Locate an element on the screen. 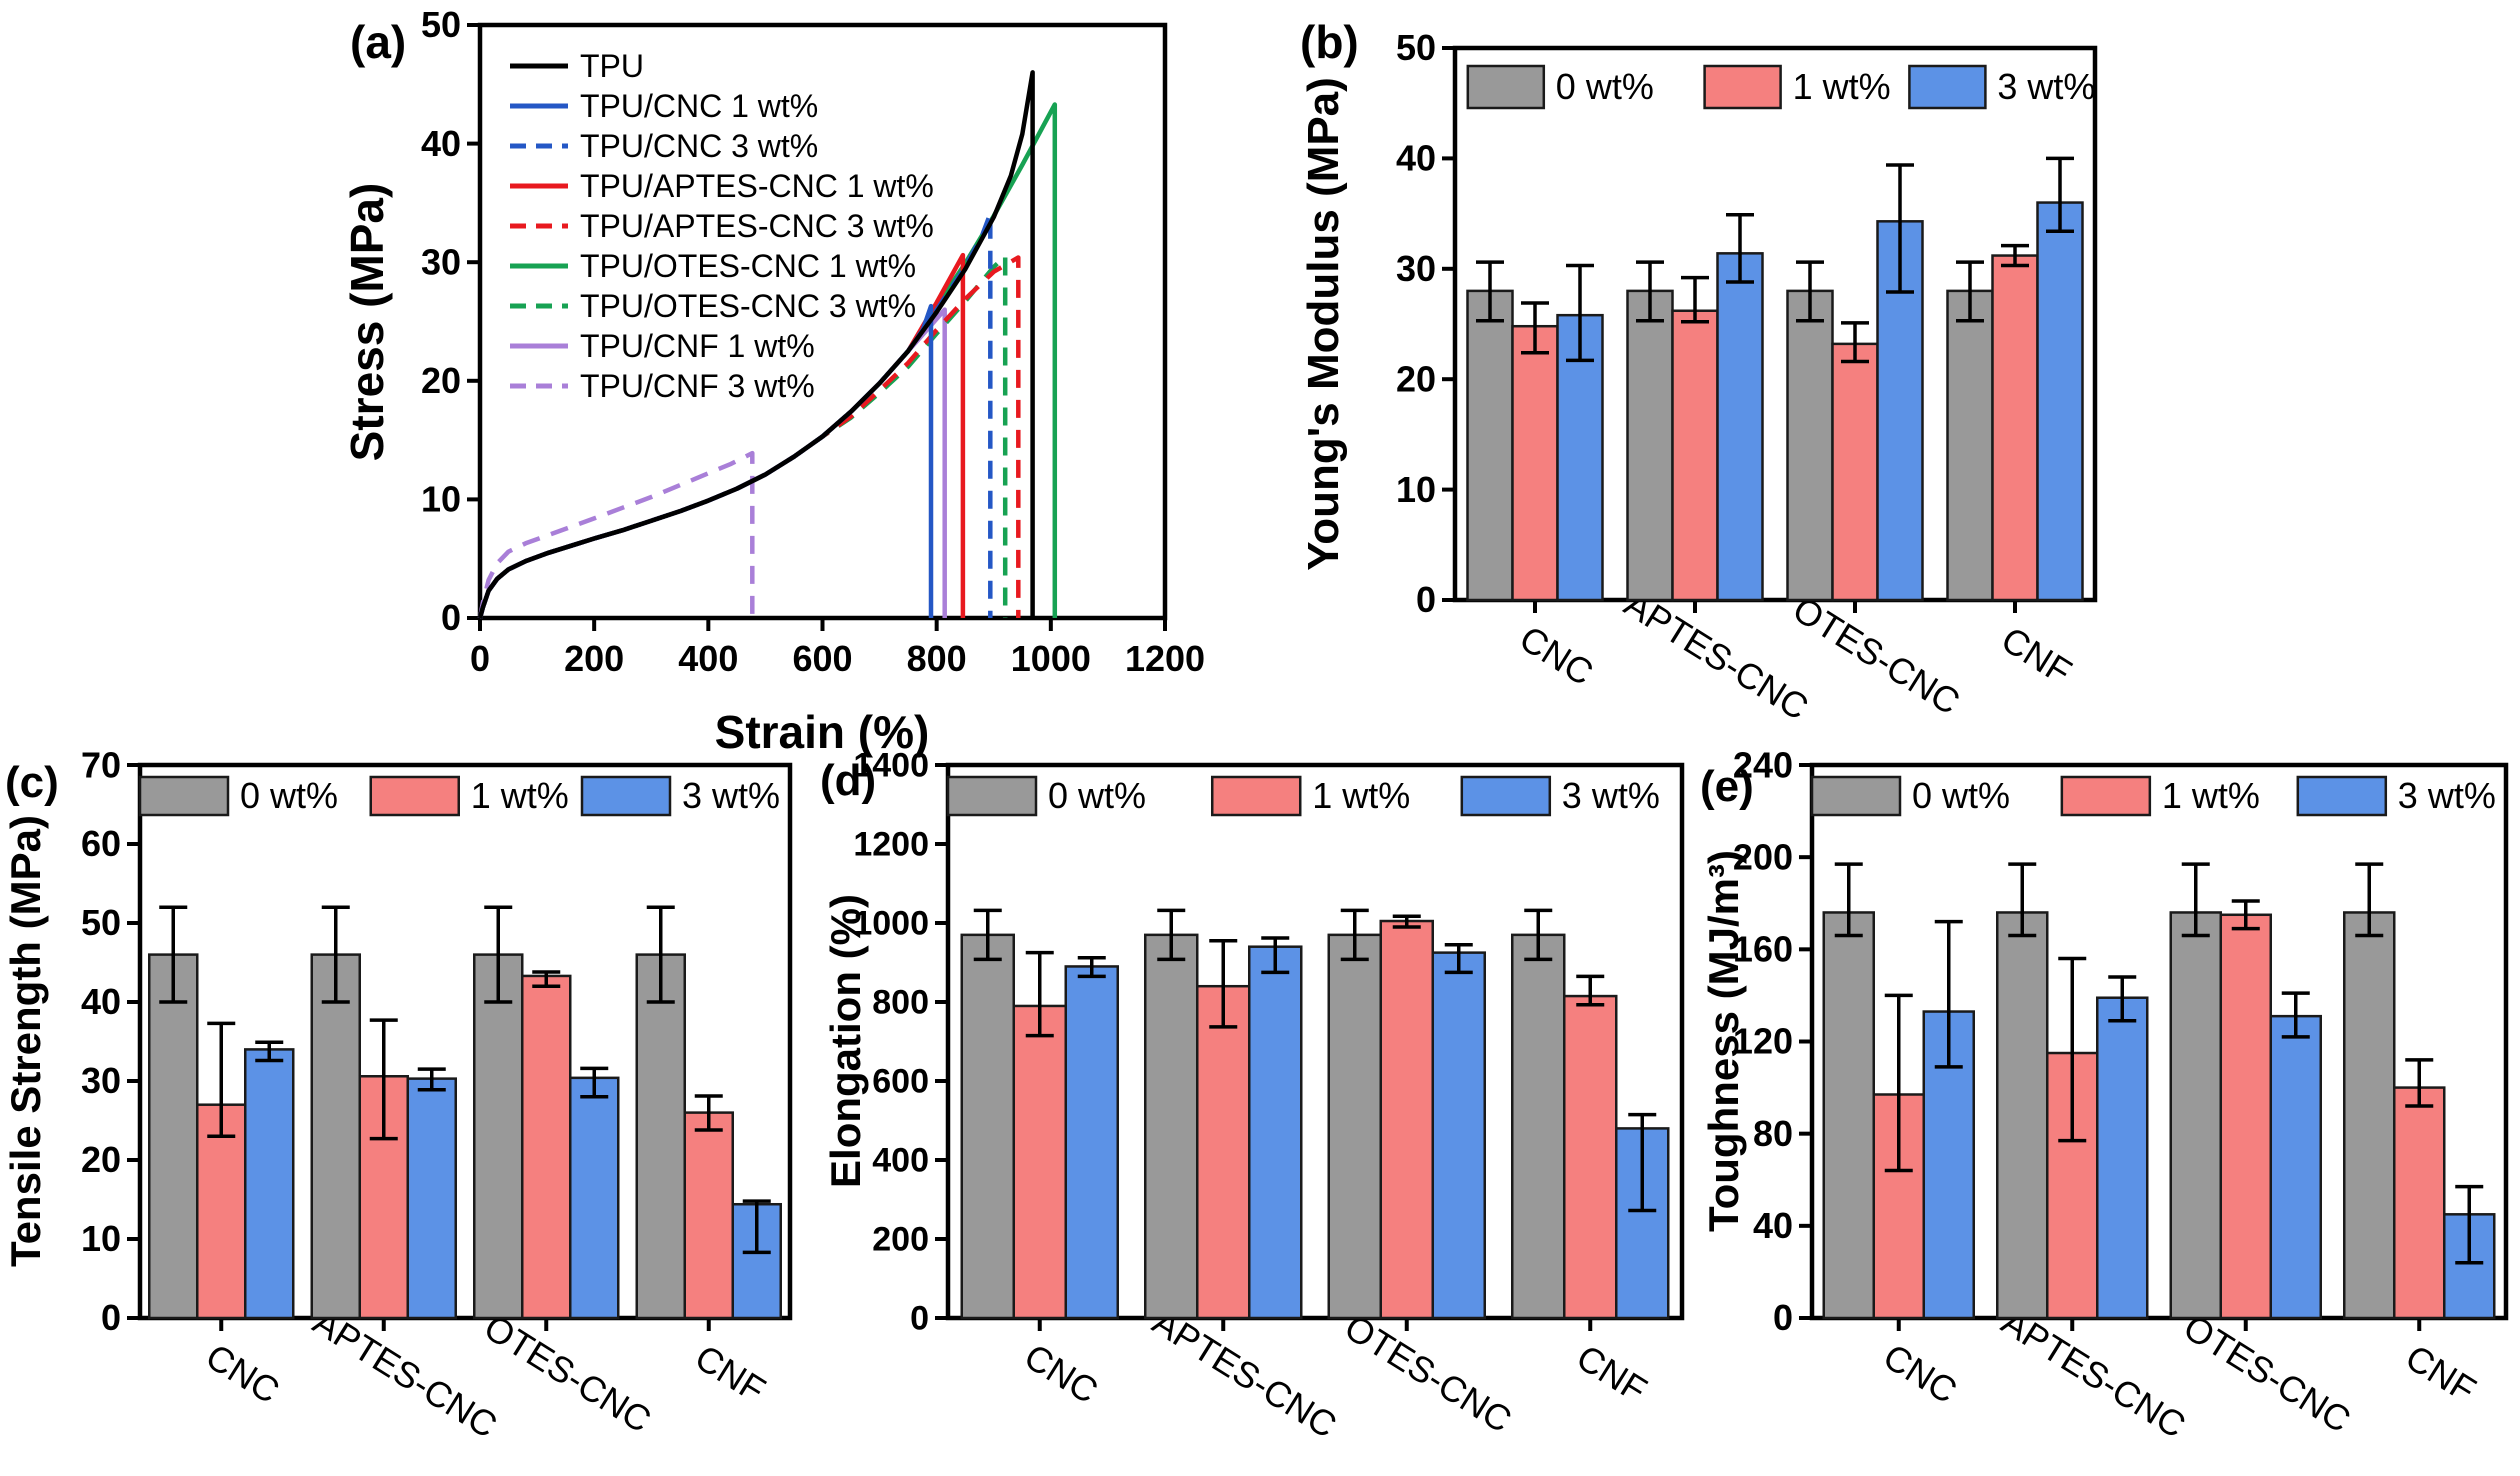 The height and width of the screenshot is (1476, 2520). y-tick-label: 400 is located at coordinates (900, 1161).